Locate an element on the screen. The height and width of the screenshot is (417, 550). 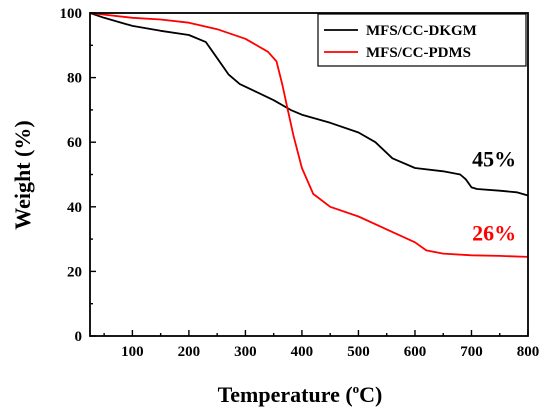
x-tick-label: 400 is located at coordinates (302, 352).